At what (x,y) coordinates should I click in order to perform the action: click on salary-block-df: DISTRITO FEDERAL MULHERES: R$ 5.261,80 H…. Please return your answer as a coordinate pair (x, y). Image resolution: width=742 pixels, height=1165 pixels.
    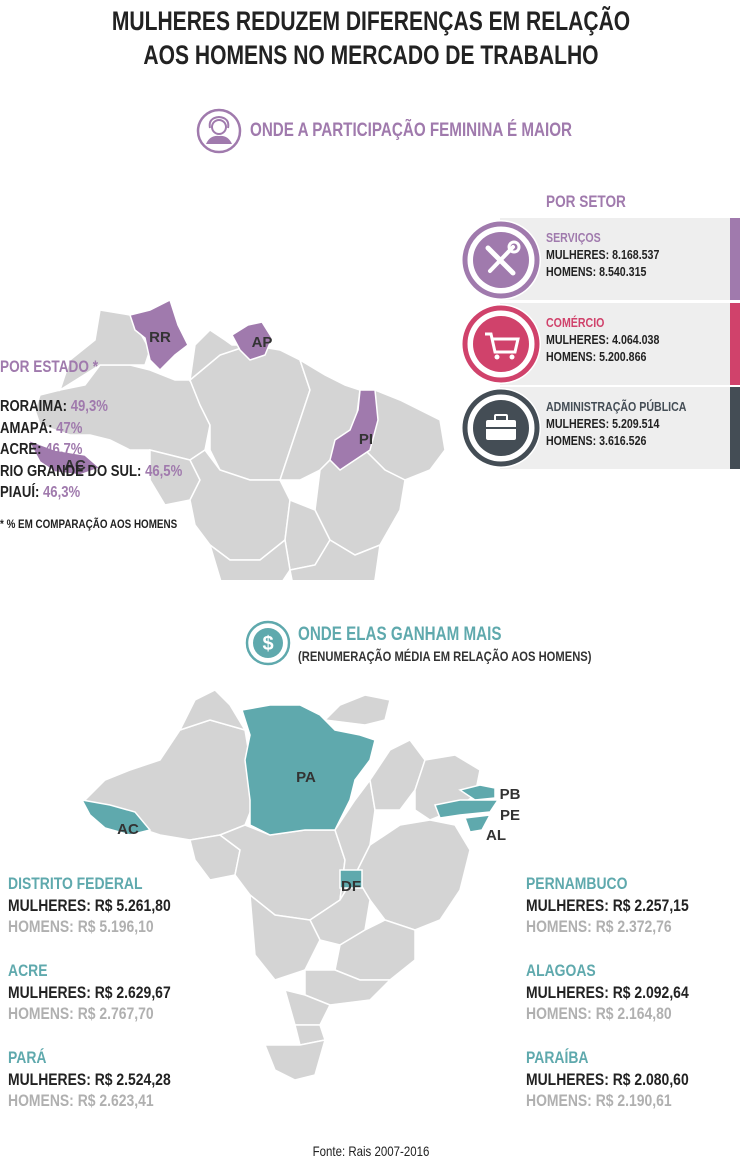
    Looking at the image, I should click on (89, 905).